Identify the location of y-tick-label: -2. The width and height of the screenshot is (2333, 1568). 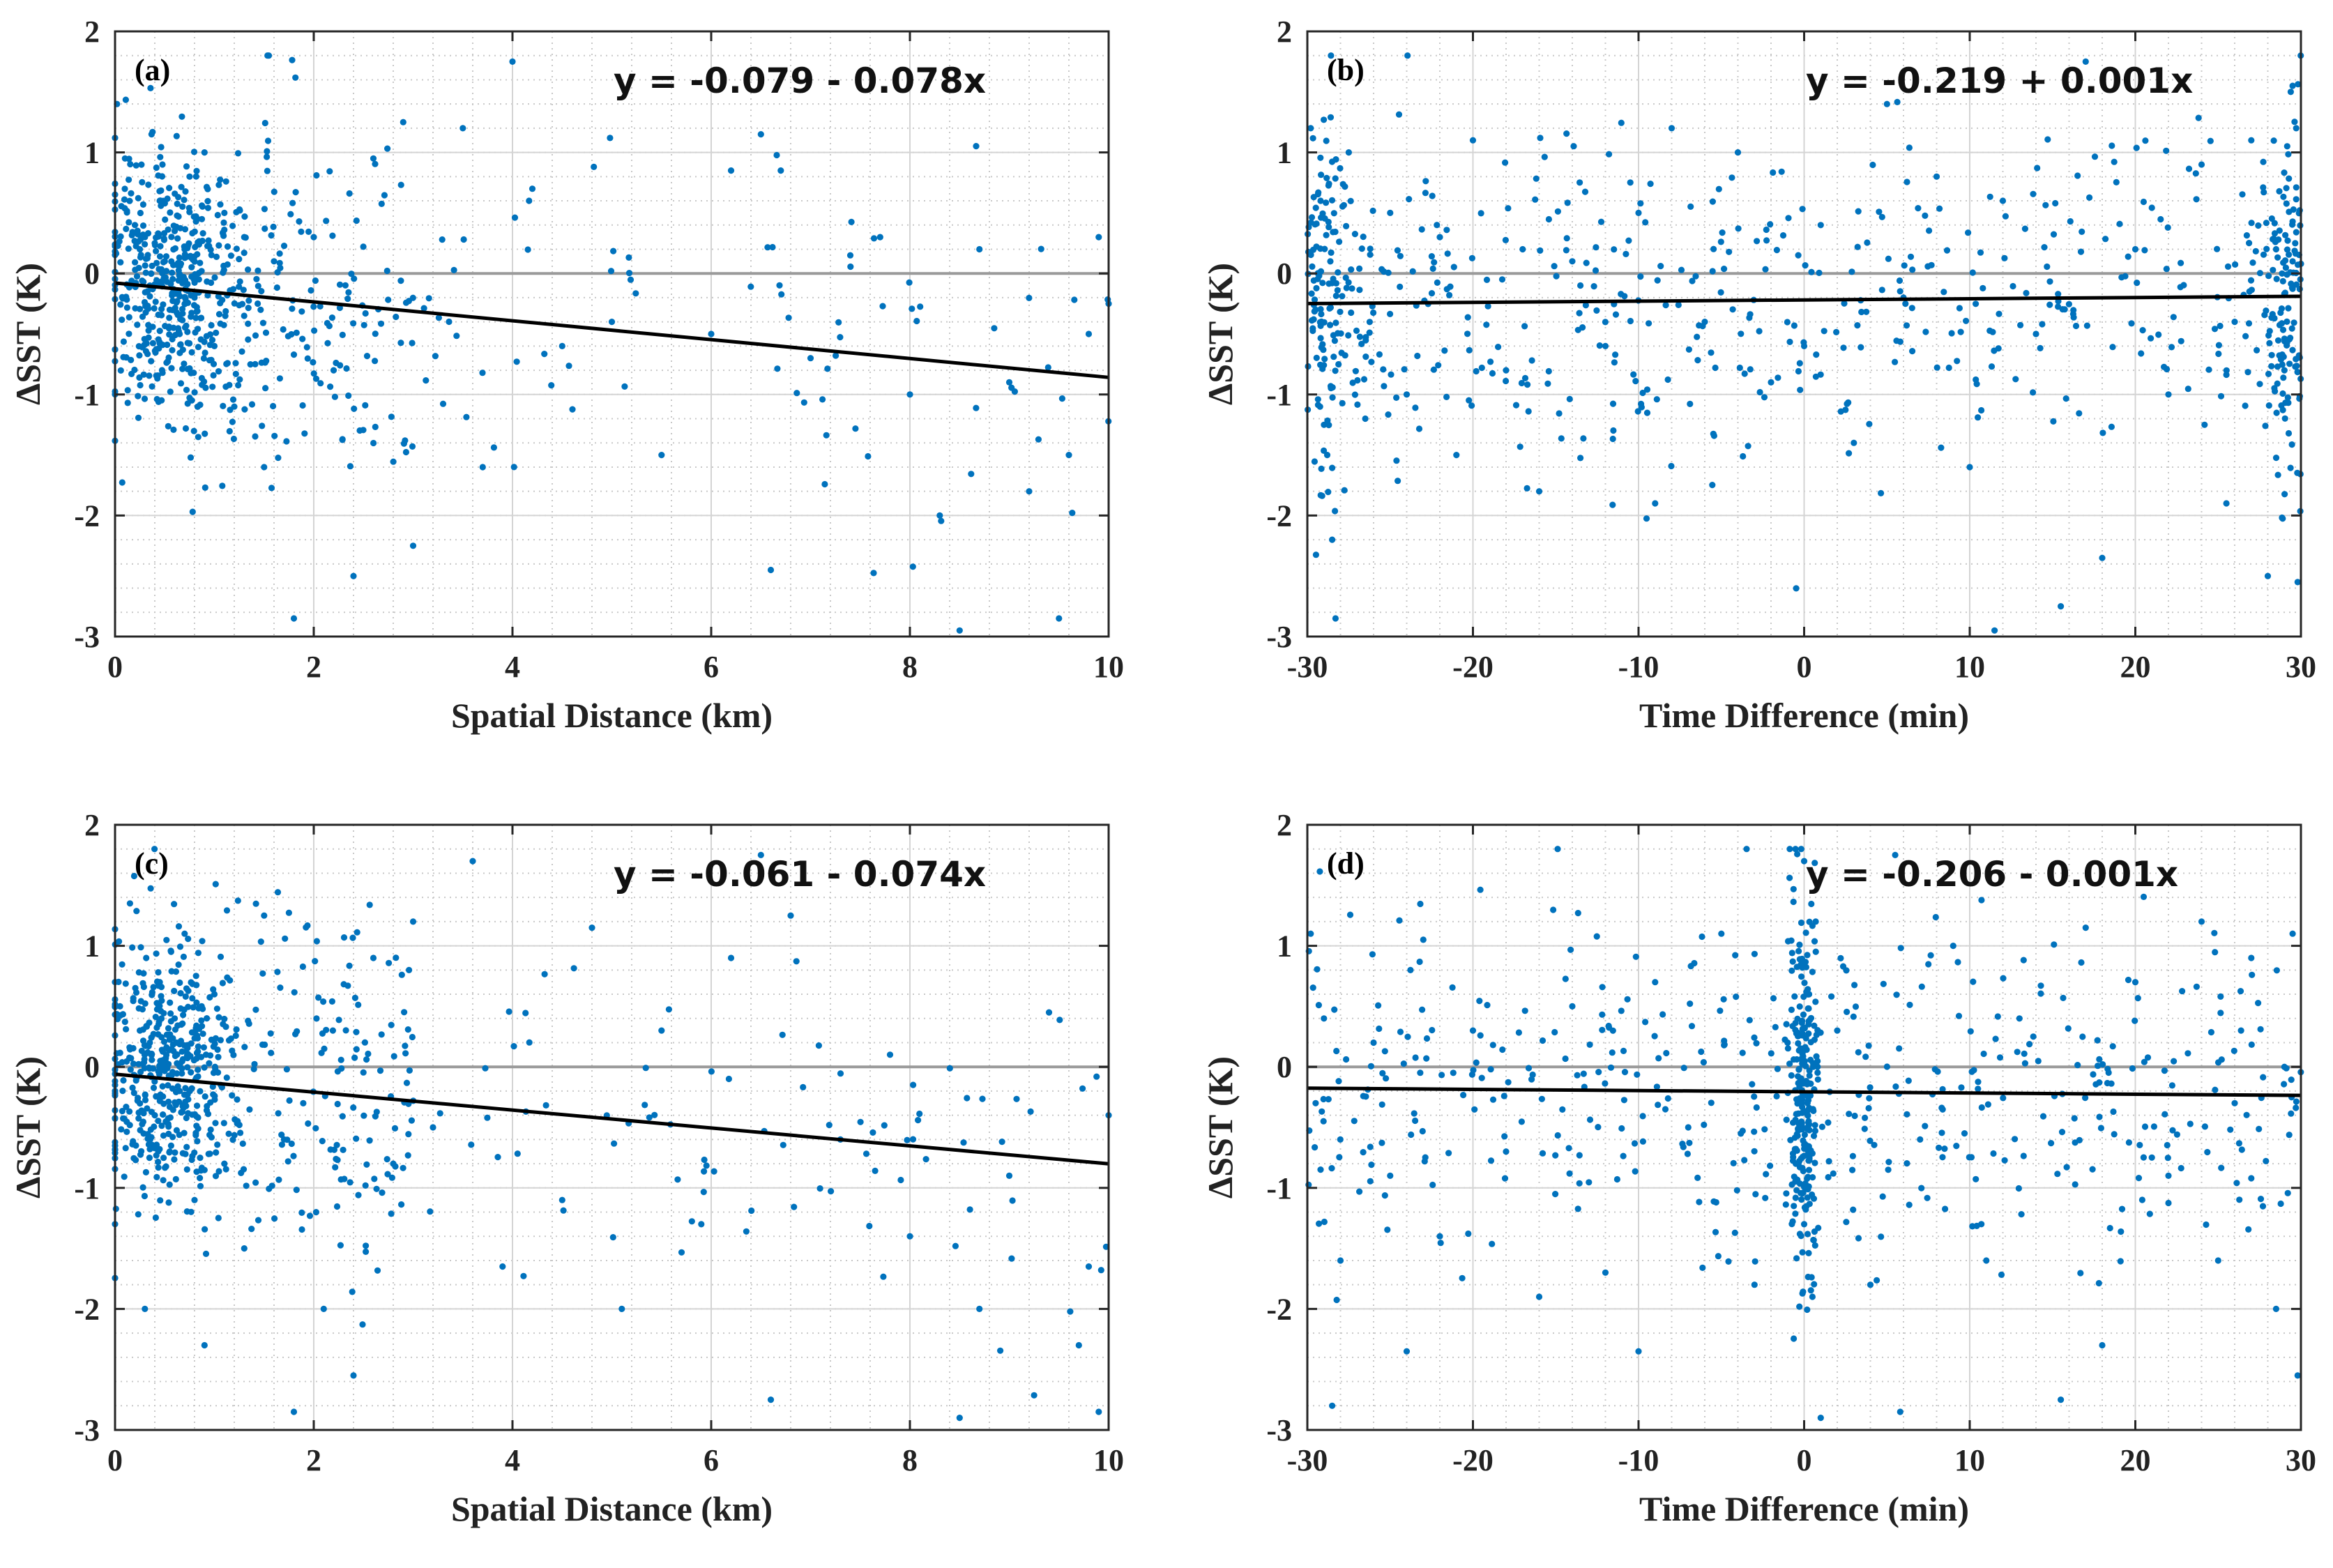
(87, 1309).